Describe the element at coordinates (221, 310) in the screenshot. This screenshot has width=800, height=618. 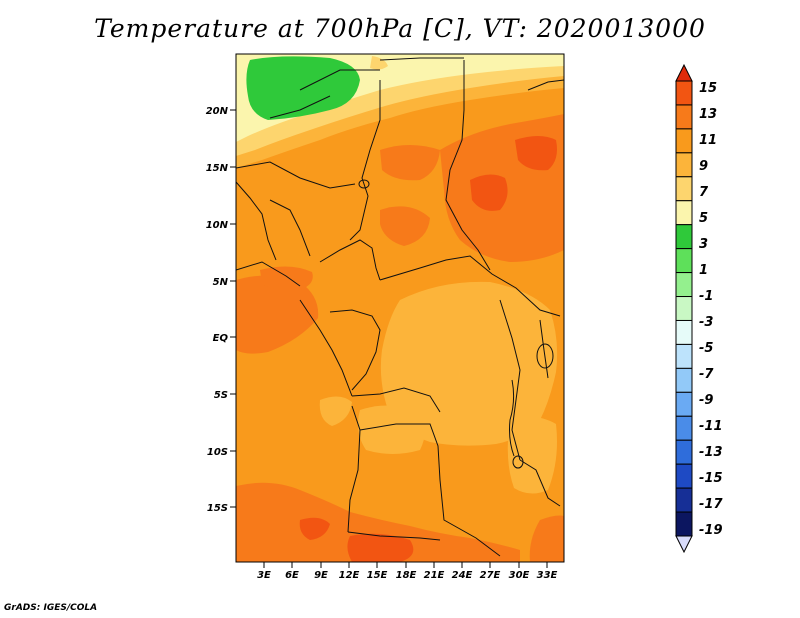
I see `latitude-axis: 20N 15N 10N 5N EQ 5S 10S 15S` at that location.